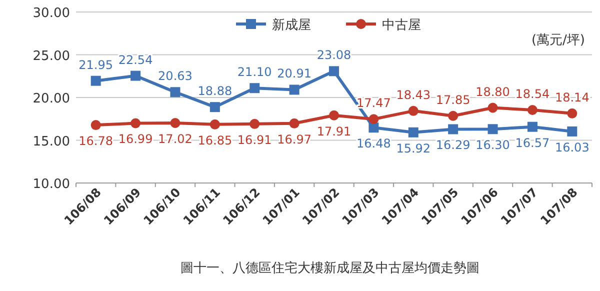  What do you see at coordinates (215, 91) in the screenshot?
I see `data-label: 18.88` at bounding box center [215, 91].